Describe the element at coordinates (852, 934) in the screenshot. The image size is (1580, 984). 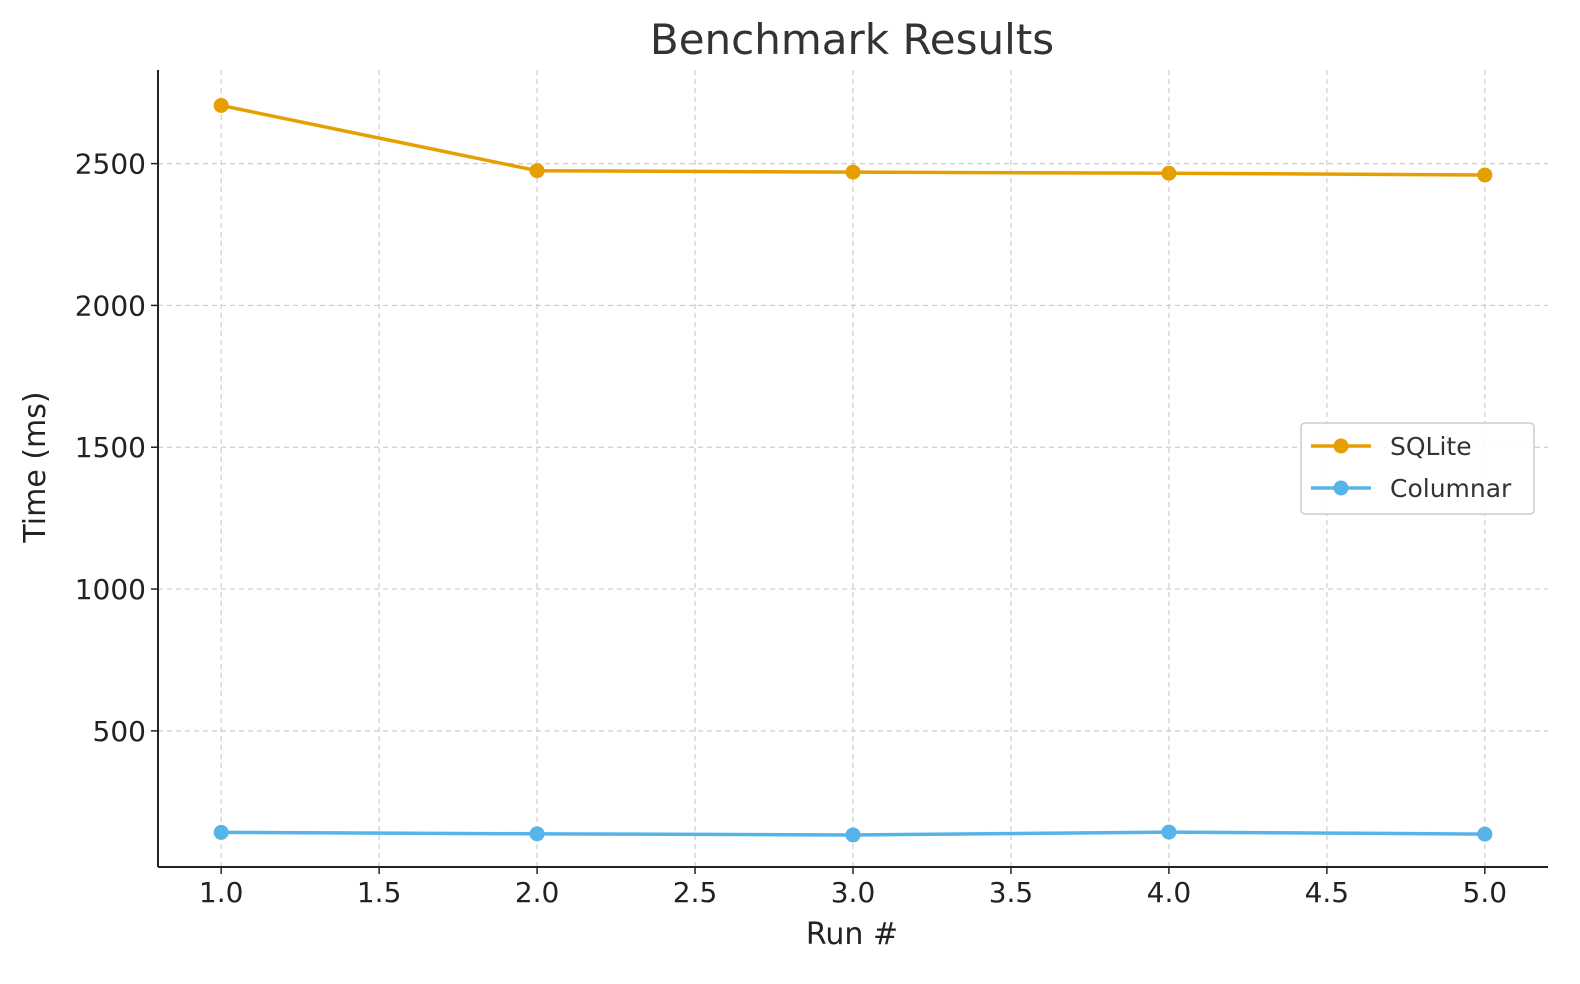
I see `x-axis-label: Run #` at that location.